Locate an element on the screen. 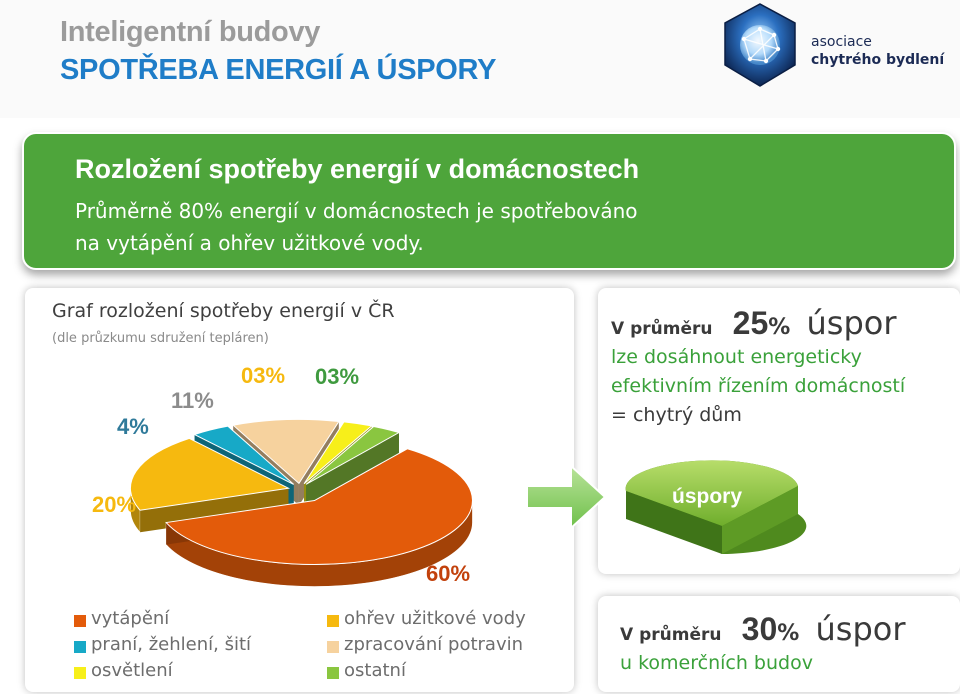 This screenshot has height=694, width=960. legend-item: zpracování potravin is located at coordinates (447, 647).